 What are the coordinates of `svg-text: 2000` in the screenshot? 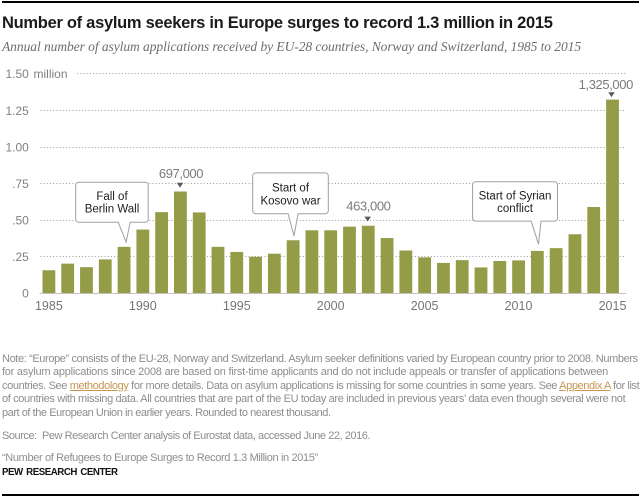 It's located at (331, 306).